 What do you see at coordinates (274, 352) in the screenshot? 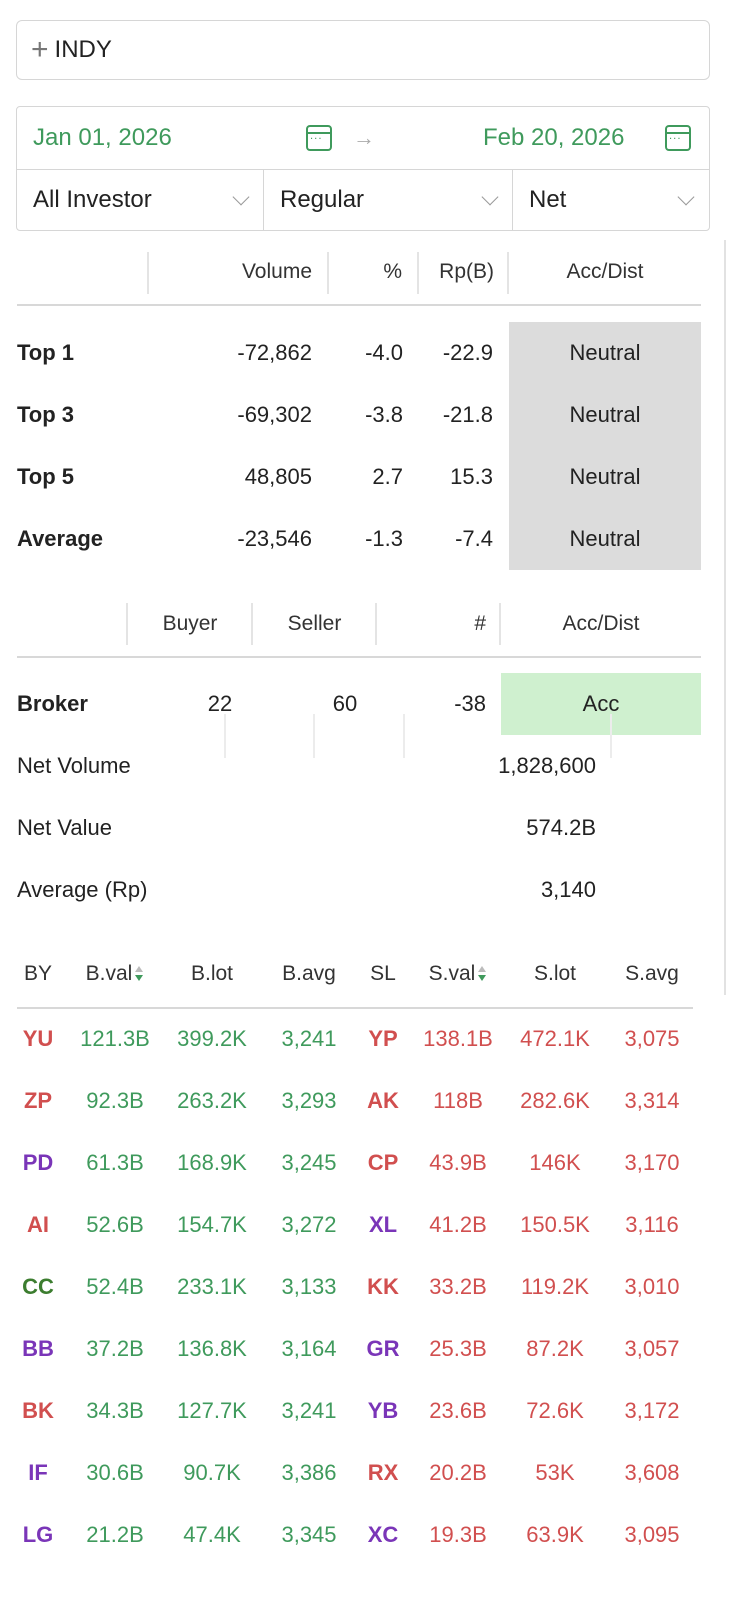
I see `volume-value: -72,862` at bounding box center [274, 352].